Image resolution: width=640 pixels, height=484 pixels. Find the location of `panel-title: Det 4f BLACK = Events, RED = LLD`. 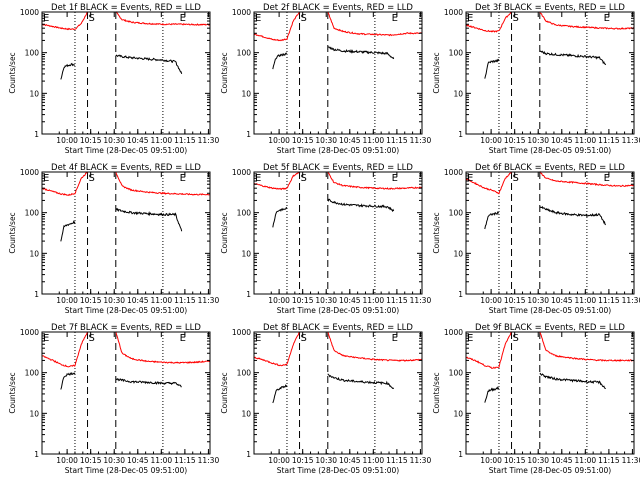

panel-title: Det 4f BLACK = Events, RED = LLD is located at coordinates (126, 168).